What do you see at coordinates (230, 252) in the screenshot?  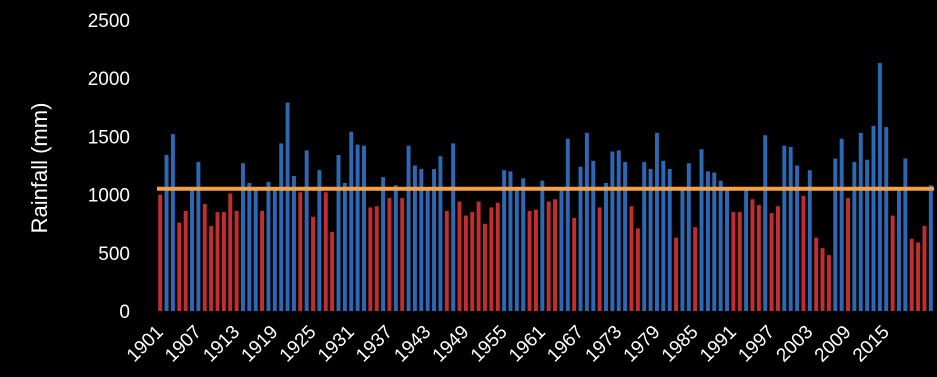 I see `bar-1912` at bounding box center [230, 252].